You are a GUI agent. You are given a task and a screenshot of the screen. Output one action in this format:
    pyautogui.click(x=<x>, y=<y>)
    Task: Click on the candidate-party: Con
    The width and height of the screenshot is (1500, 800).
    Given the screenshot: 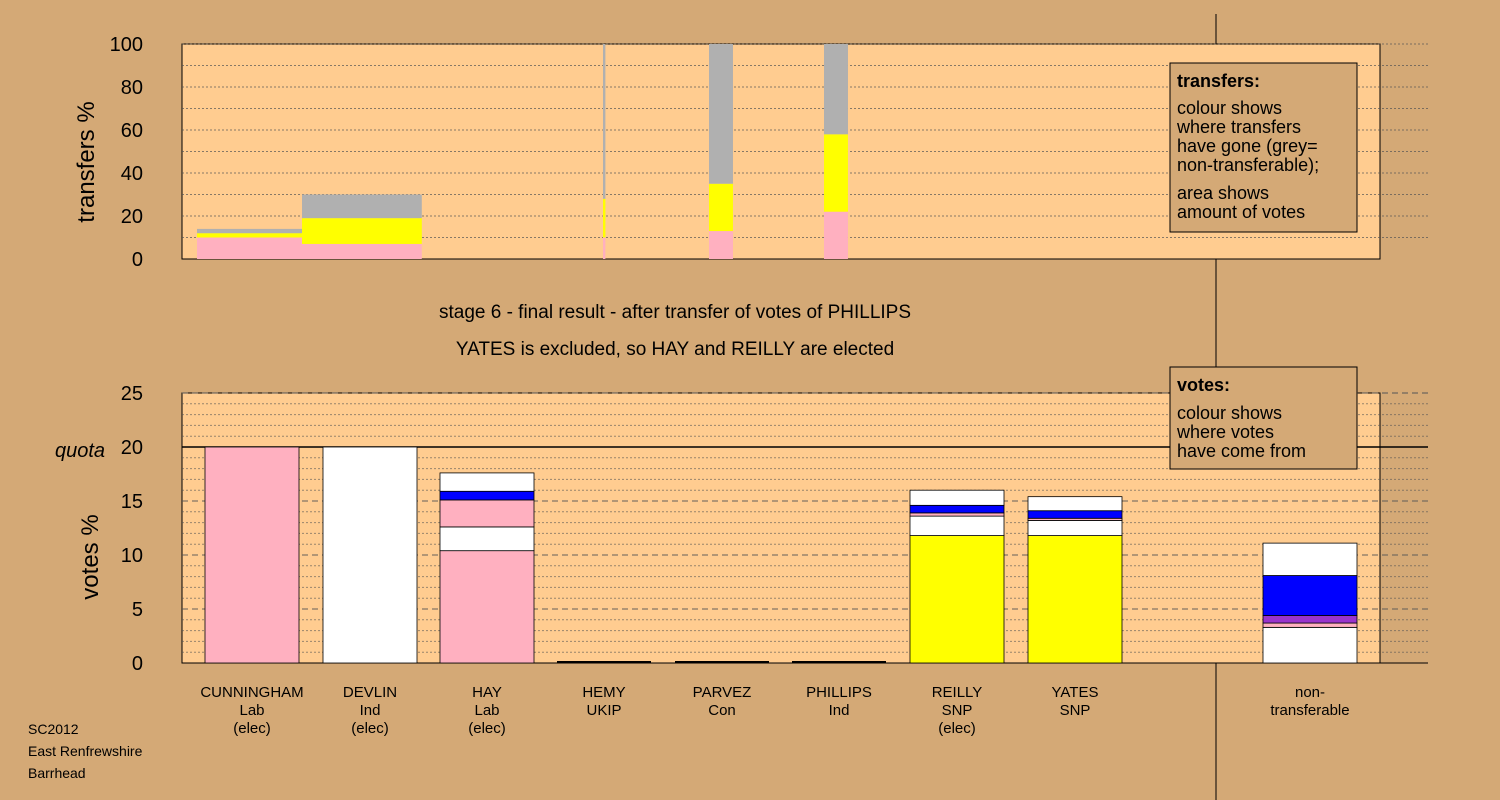 What is the action you would take?
    pyautogui.click(x=722, y=710)
    